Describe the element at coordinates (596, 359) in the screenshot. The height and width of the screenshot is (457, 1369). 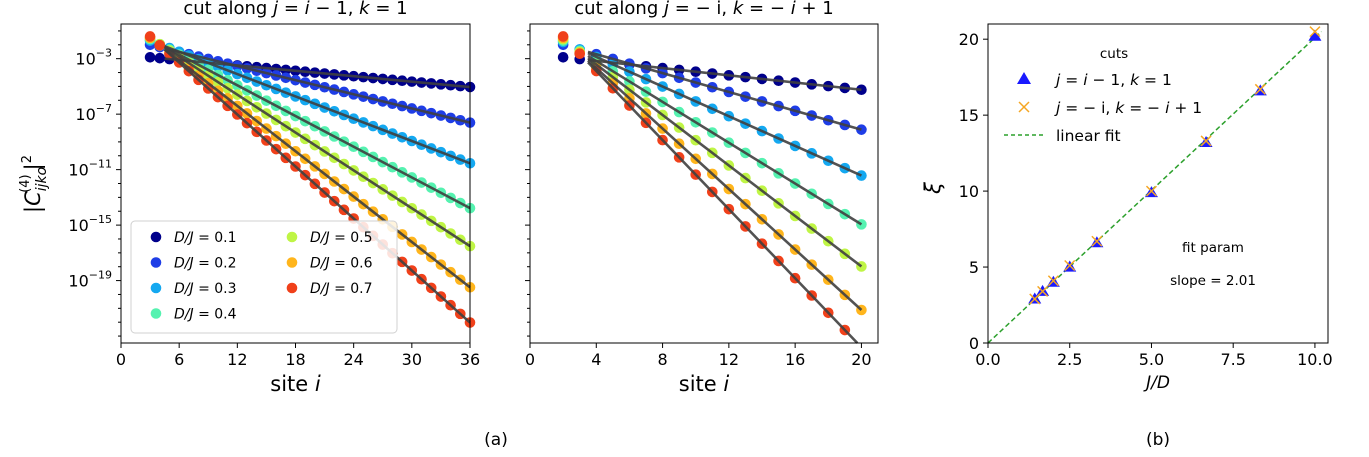
I see `x-tick-label: 4` at that location.